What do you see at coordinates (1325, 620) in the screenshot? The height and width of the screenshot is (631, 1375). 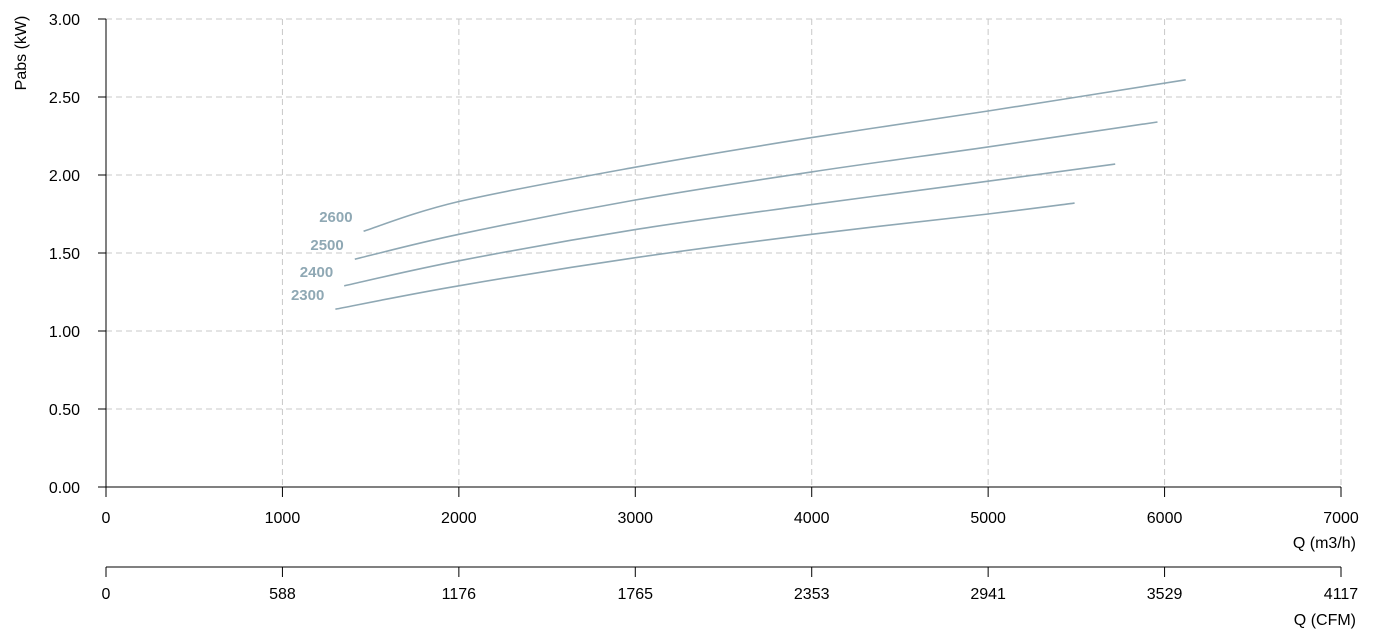 I see `x2-axis-title: Q (CFM)` at bounding box center [1325, 620].